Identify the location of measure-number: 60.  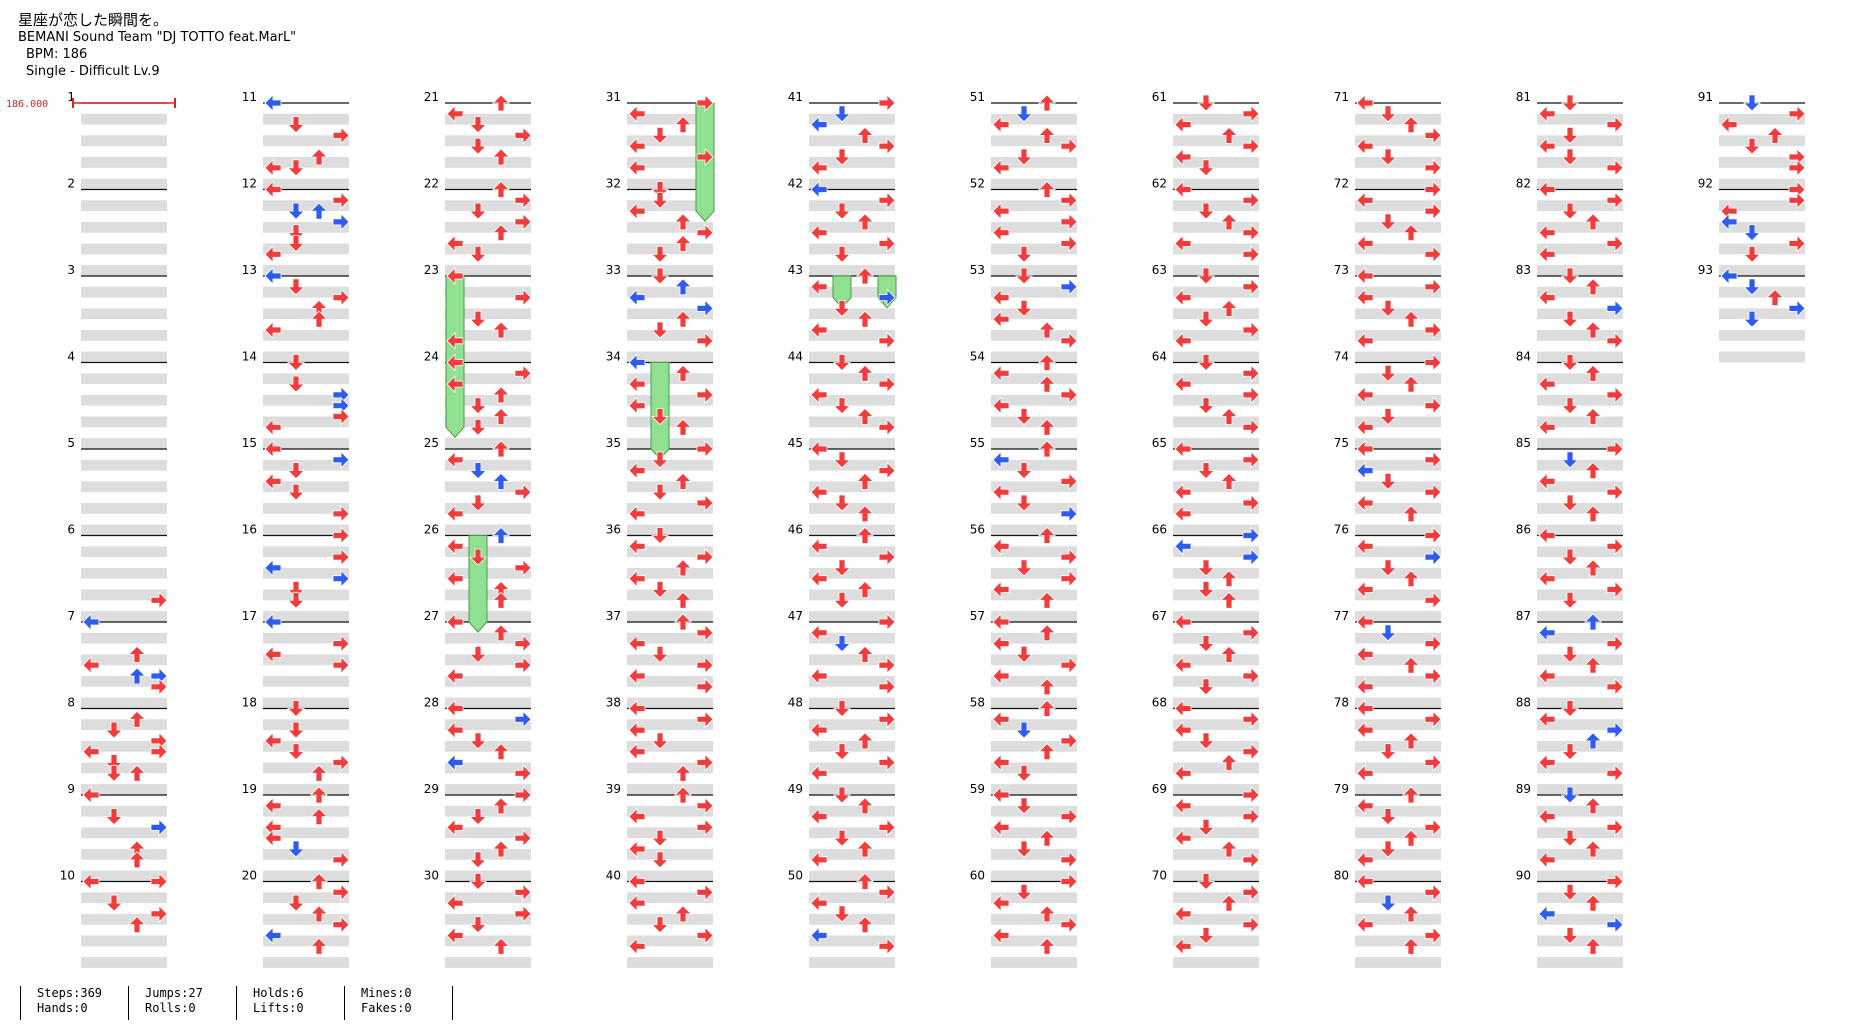
(977, 876).